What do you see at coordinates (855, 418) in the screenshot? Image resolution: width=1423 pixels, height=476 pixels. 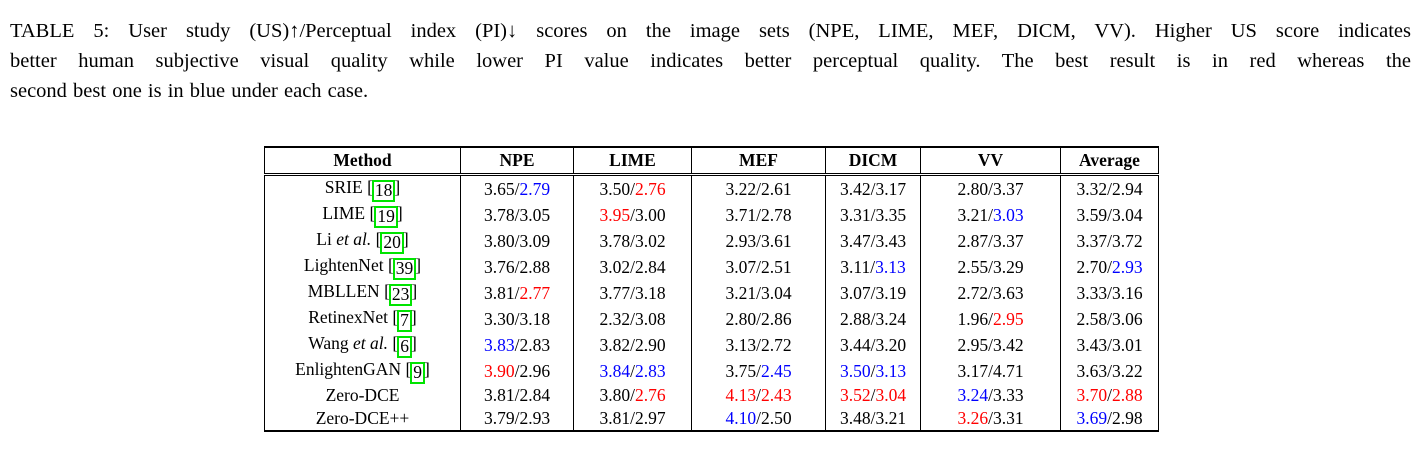 I see `us-score: 3.48` at bounding box center [855, 418].